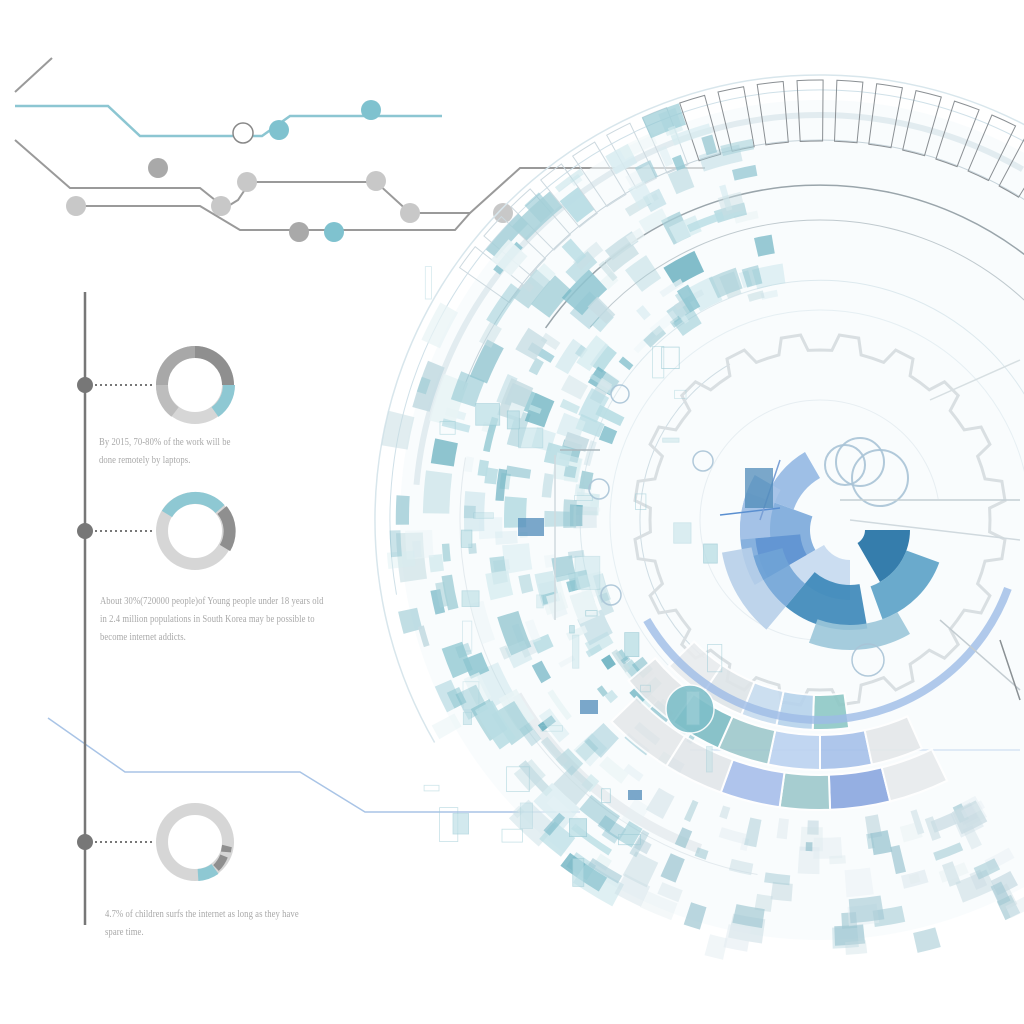 Image resolution: width=1024 pixels, height=1024 pixels. I want to click on dial-core-segment, so click(905, 585).